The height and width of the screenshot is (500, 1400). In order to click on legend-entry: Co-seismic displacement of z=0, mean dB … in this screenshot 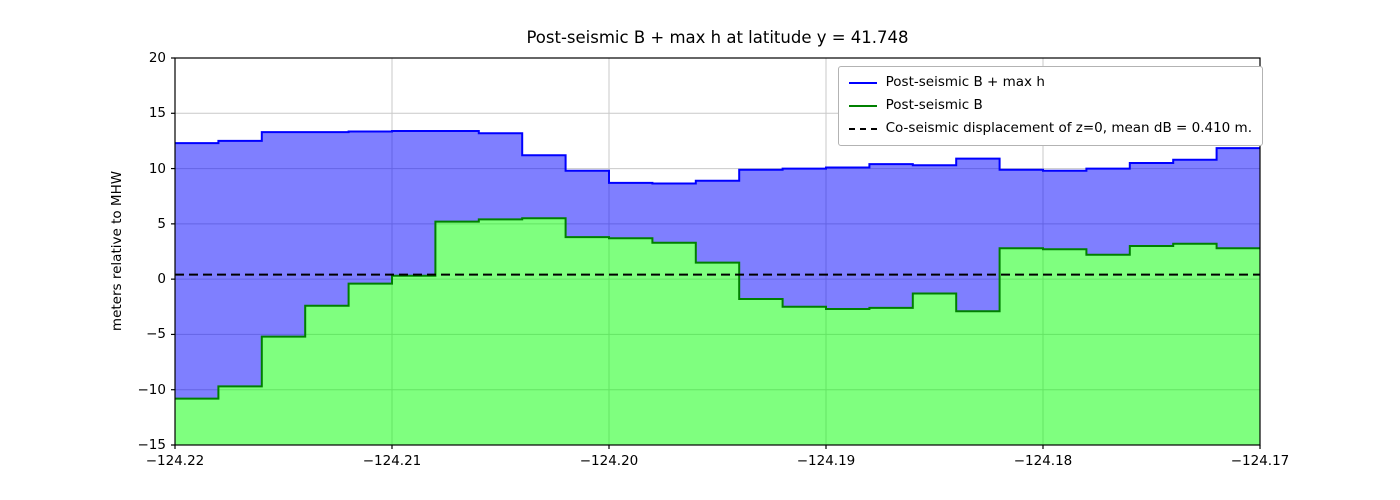, I will do `click(1050, 128)`.